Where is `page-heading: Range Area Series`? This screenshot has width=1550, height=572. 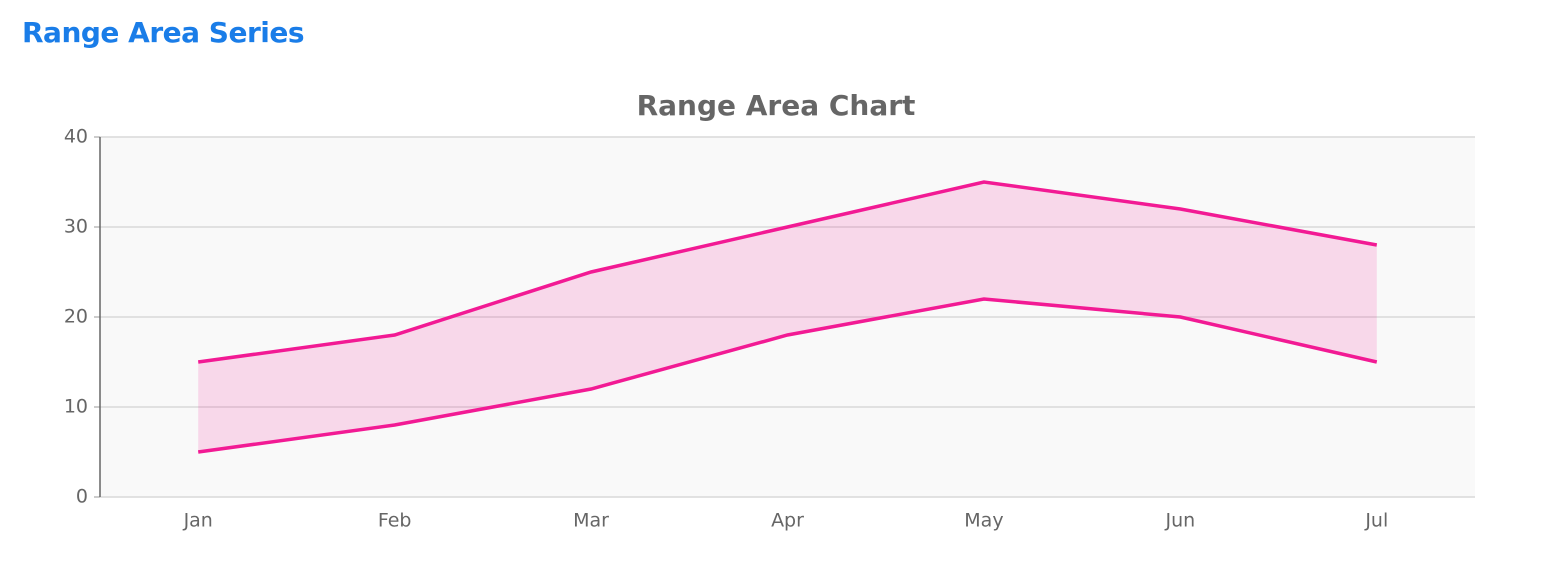 page-heading: Range Area Series is located at coordinates (163, 32).